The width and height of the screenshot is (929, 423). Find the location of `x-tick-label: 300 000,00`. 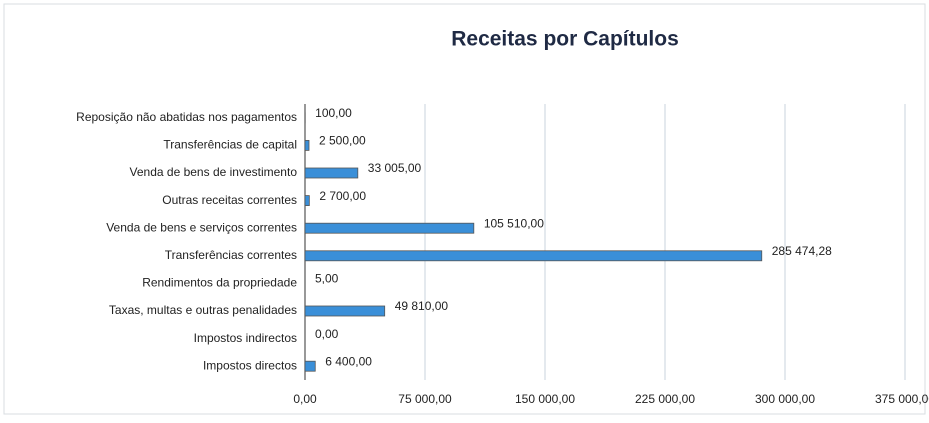

x-tick-label: 300 000,00 is located at coordinates (785, 399).